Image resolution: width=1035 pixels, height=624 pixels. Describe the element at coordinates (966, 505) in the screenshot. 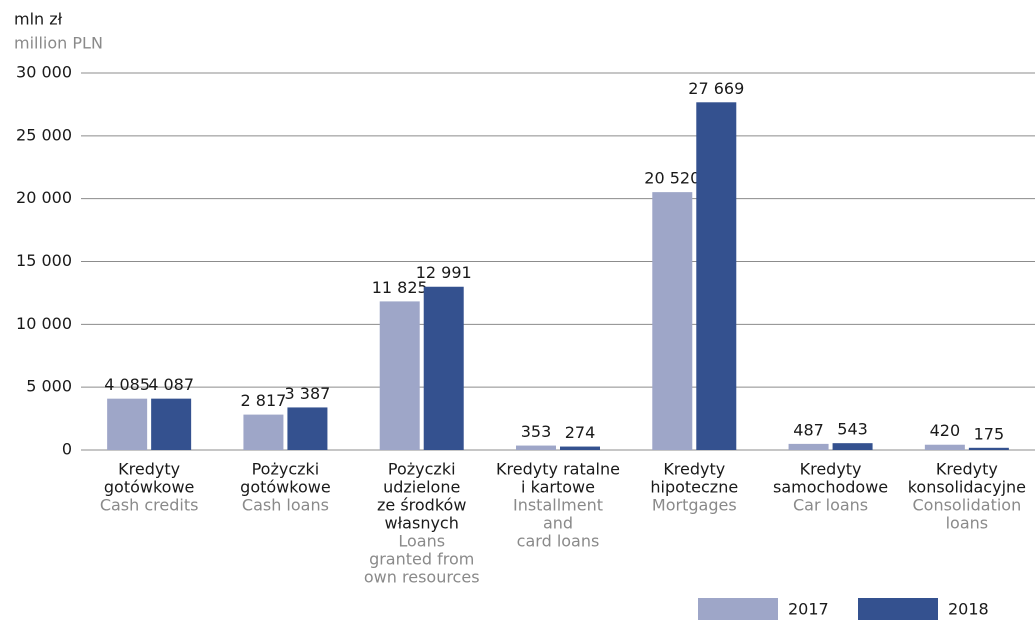

I see `x-tick-label-en: Consolidation` at that location.